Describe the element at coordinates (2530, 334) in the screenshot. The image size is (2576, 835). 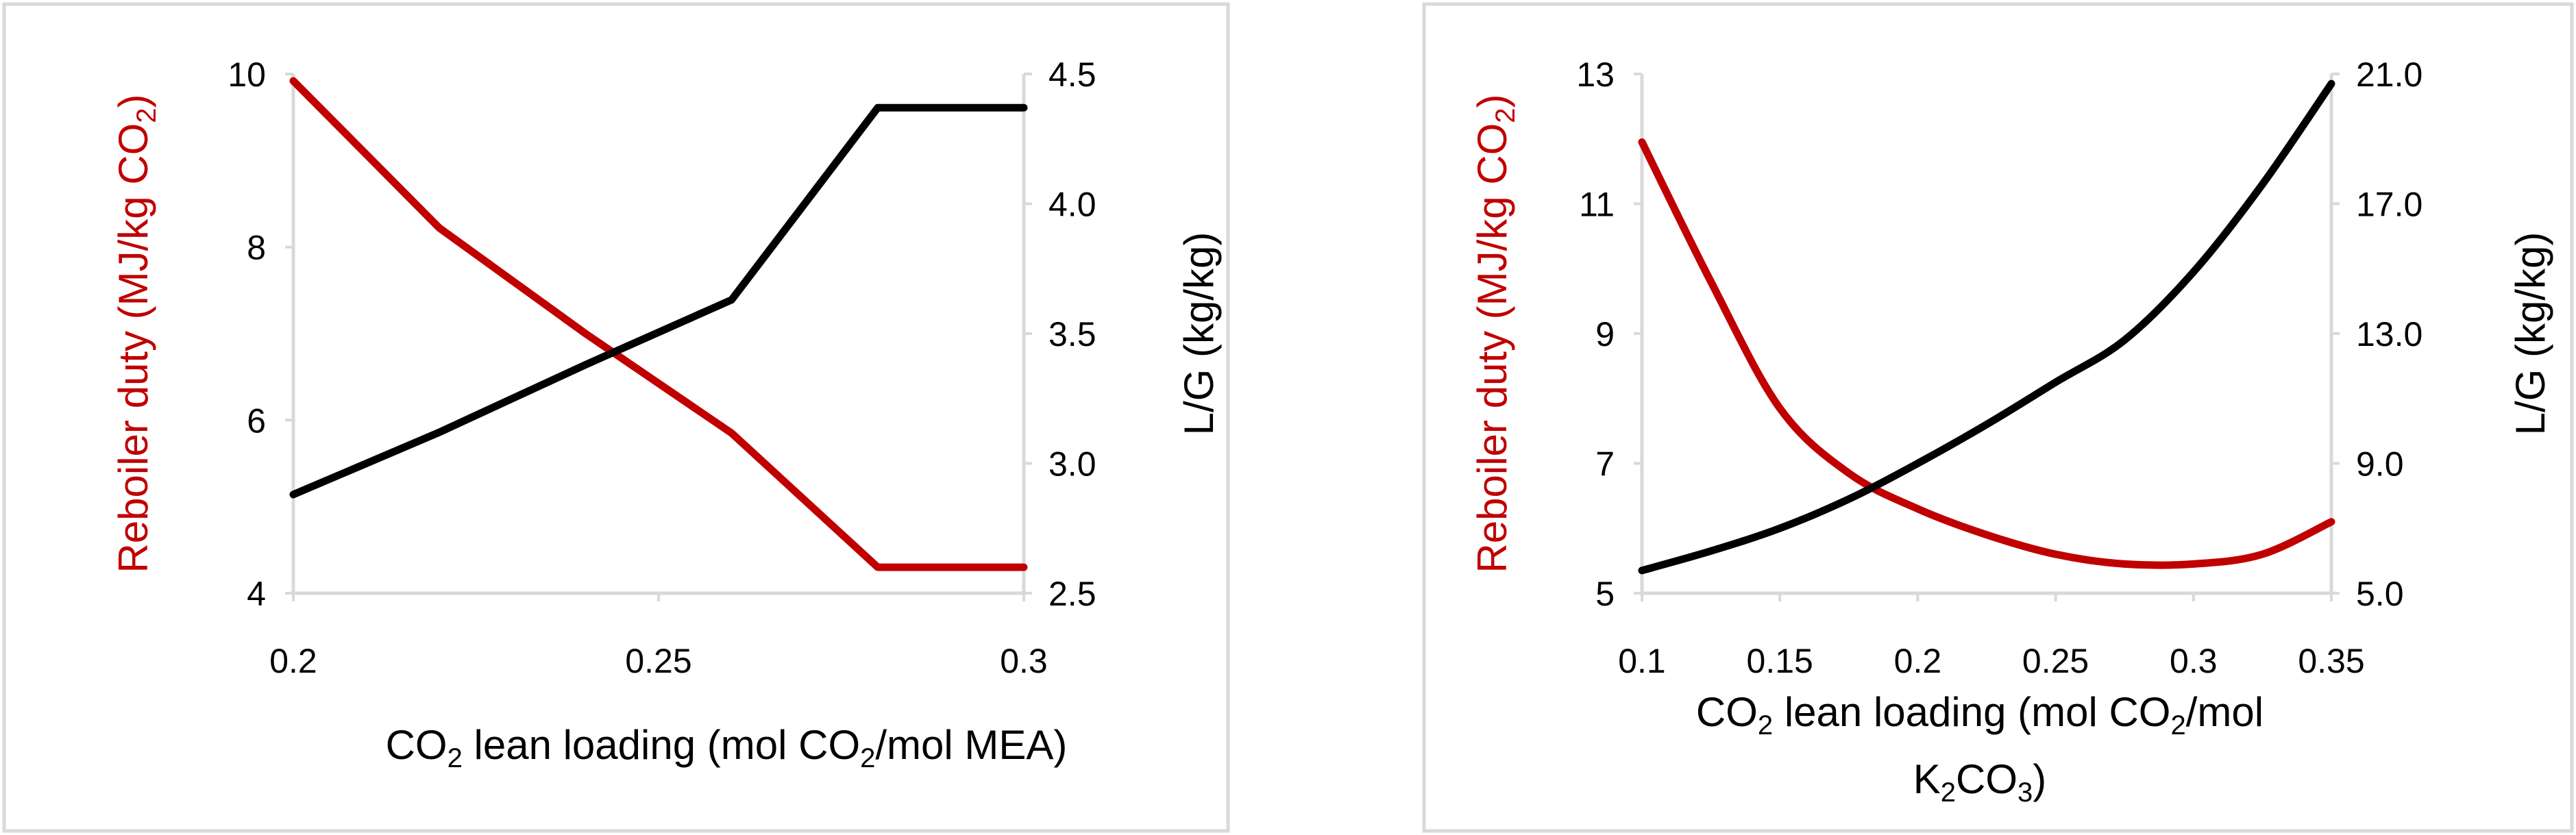
I see `right-ylabel-right: L/G (kg/kg)` at that location.